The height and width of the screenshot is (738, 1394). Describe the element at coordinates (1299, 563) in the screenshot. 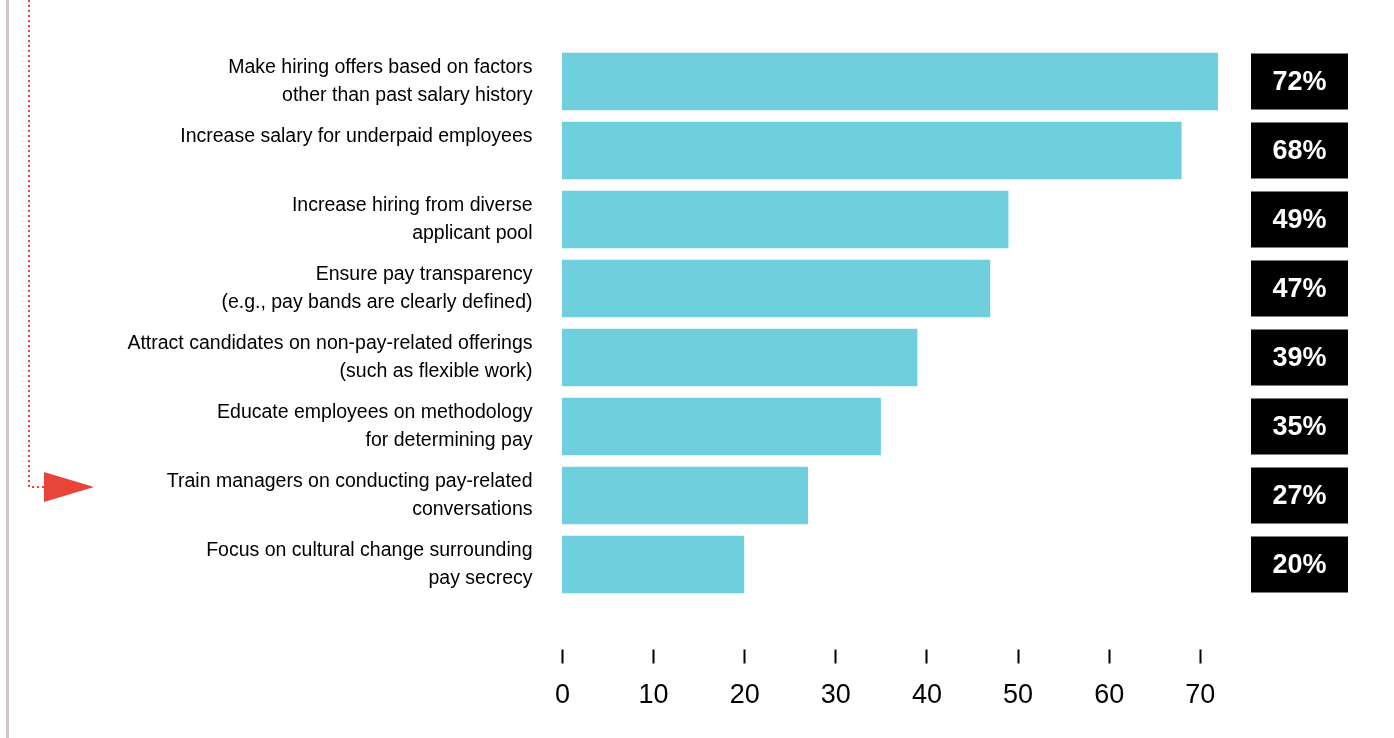

I see `data-label: 20%` at that location.